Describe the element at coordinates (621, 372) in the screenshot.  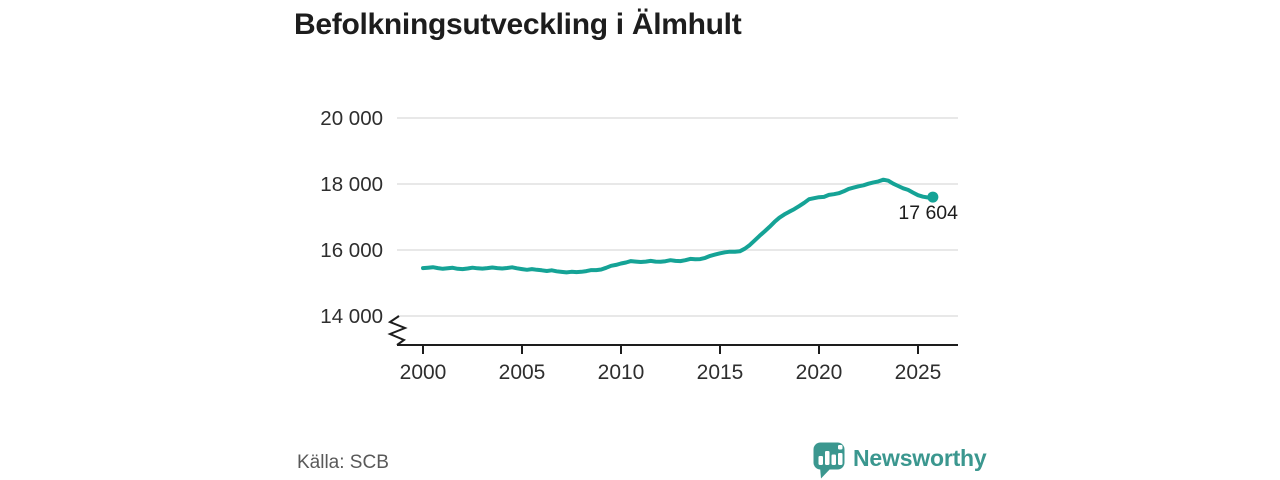
I see `x-tick-label: 2010` at that location.